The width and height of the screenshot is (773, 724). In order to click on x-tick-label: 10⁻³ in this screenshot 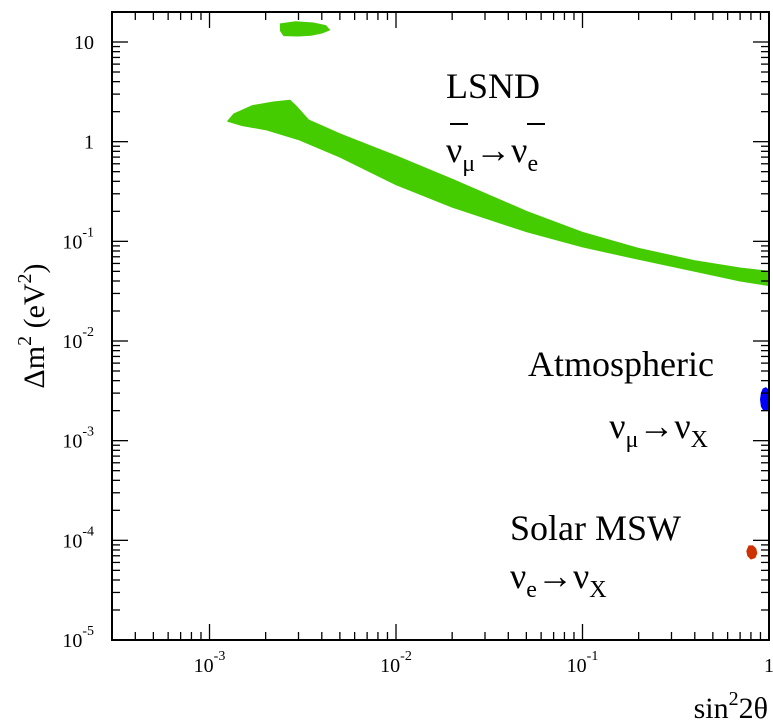, I will do `click(210, 663)`.